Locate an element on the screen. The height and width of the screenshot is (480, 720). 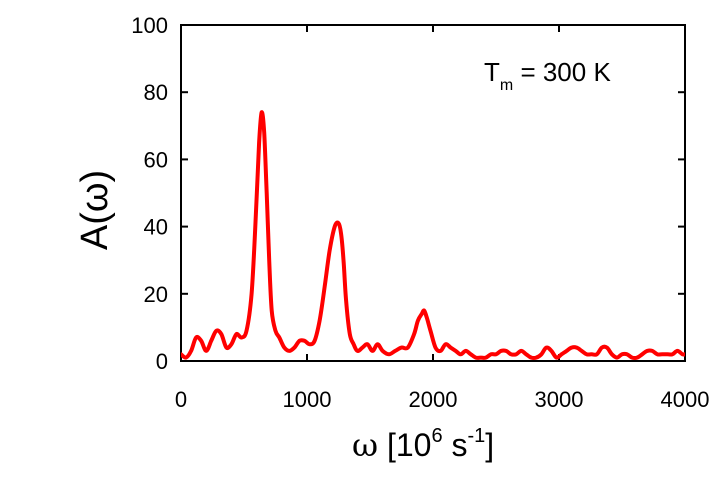
y-tick-label: 40 is located at coordinates (156, 227).